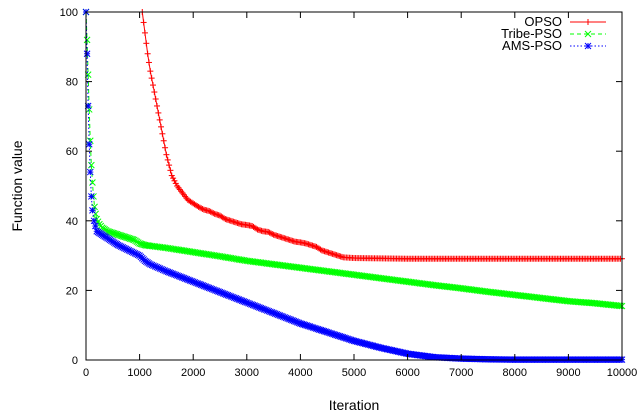 This screenshot has height=415, width=638. Describe the element at coordinates (72, 222) in the screenshot. I see `y-tick-label: 40` at that location.